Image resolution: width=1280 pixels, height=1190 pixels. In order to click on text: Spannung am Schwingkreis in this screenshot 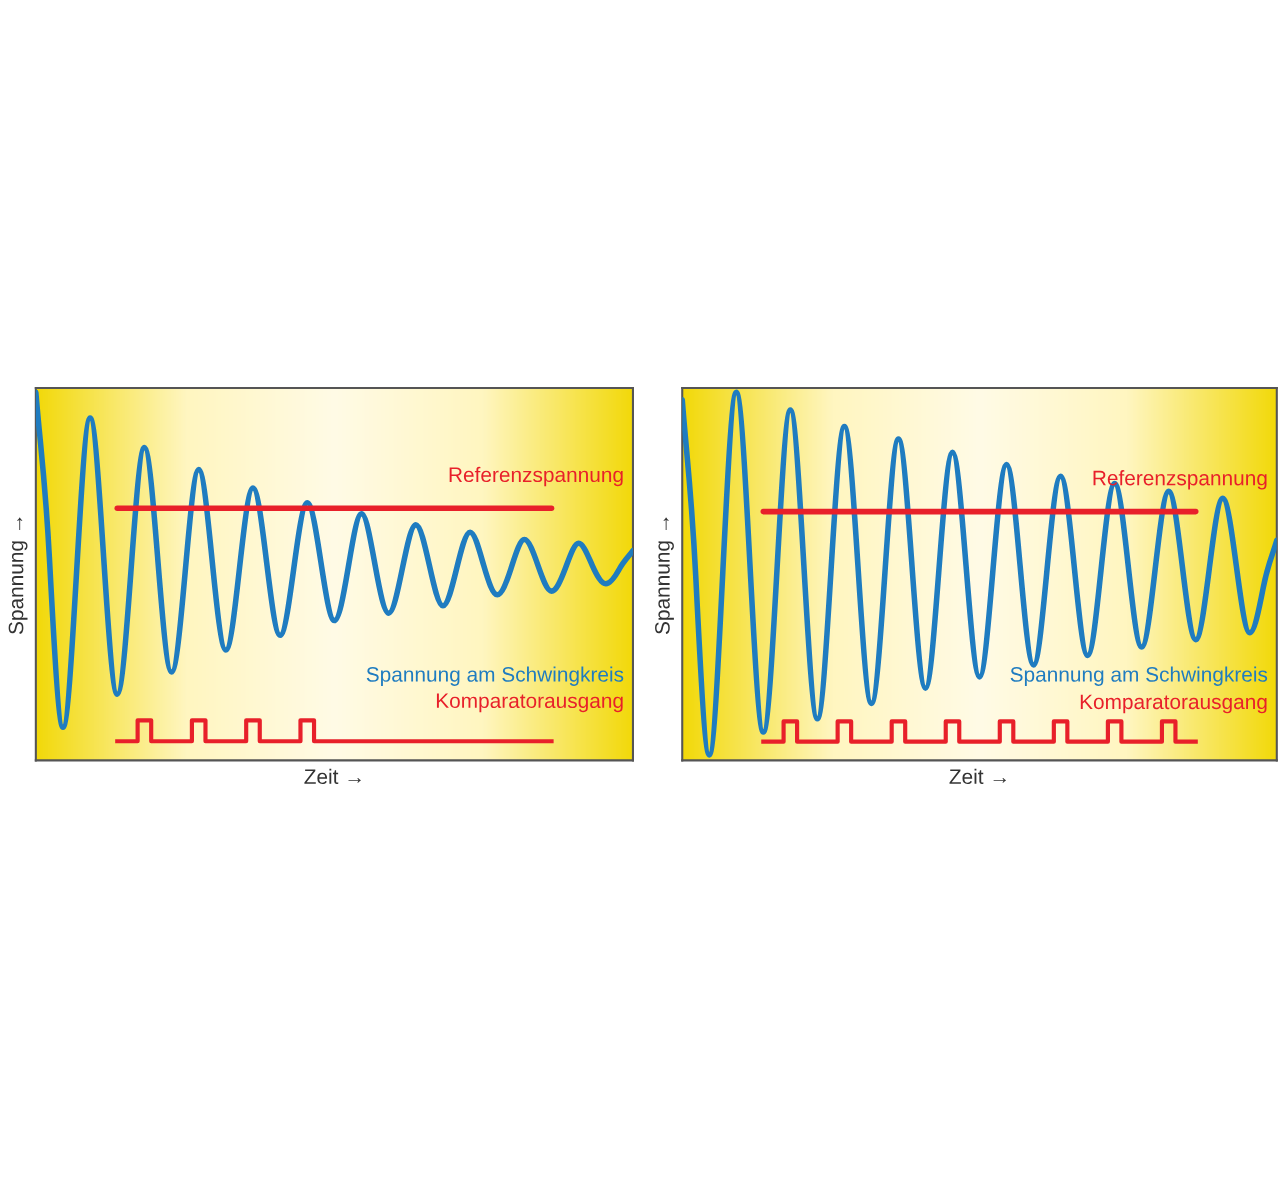, I will do `click(495, 676)`.